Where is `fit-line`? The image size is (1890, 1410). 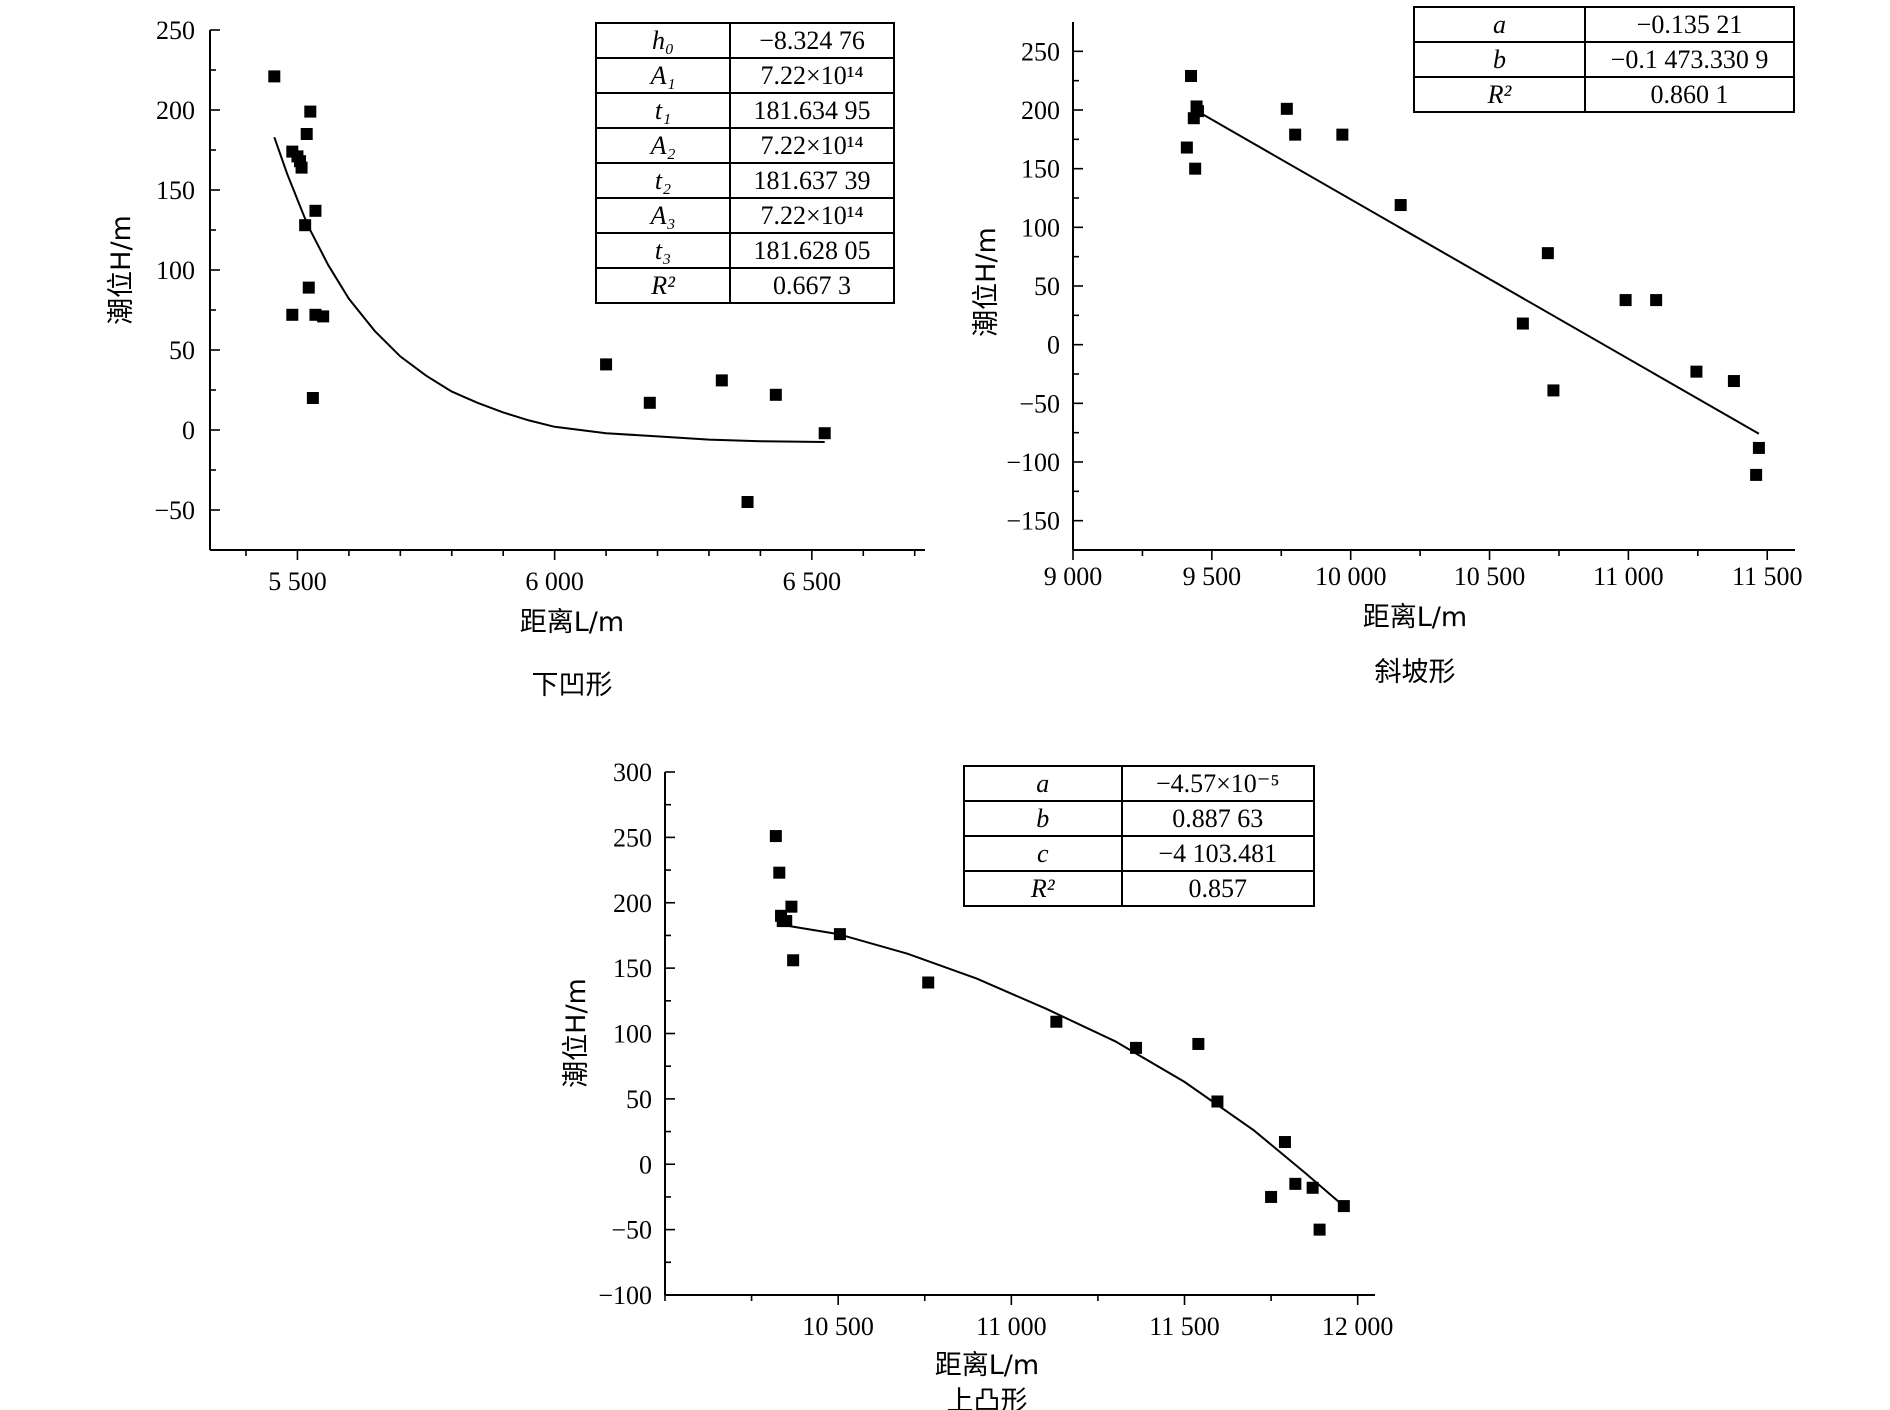
fit-line is located at coordinates (1477, 272).